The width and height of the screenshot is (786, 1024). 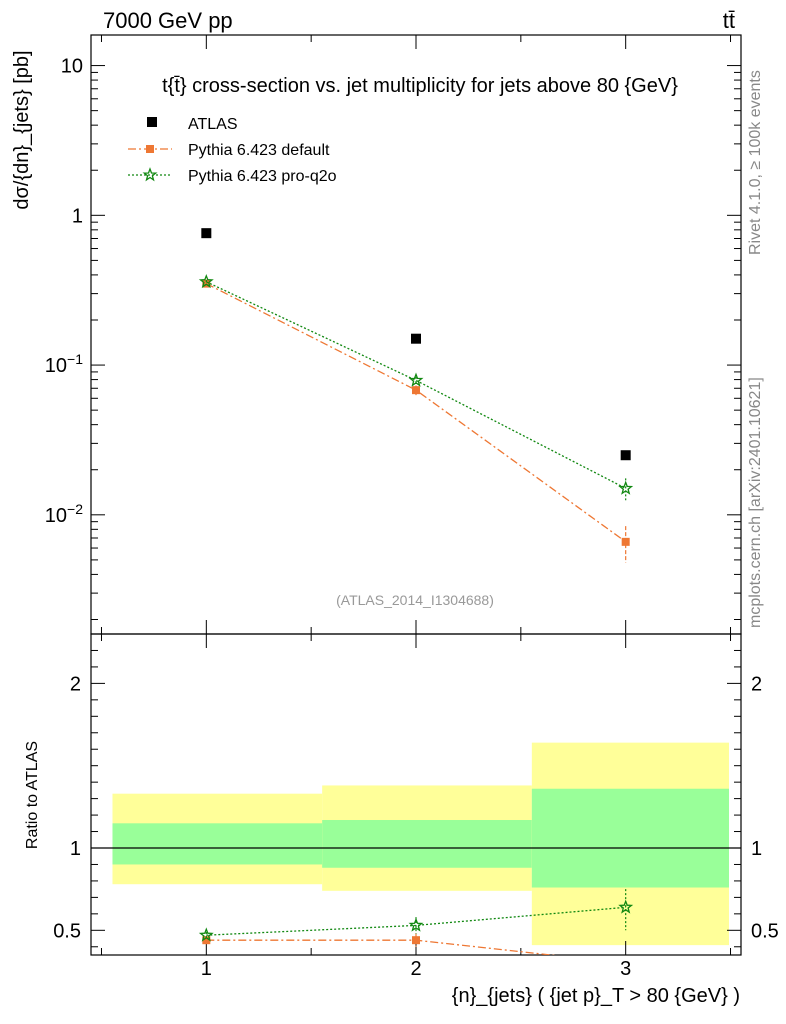 What do you see at coordinates (206, 969) in the screenshot?
I see `x-tick-label: 1` at bounding box center [206, 969].